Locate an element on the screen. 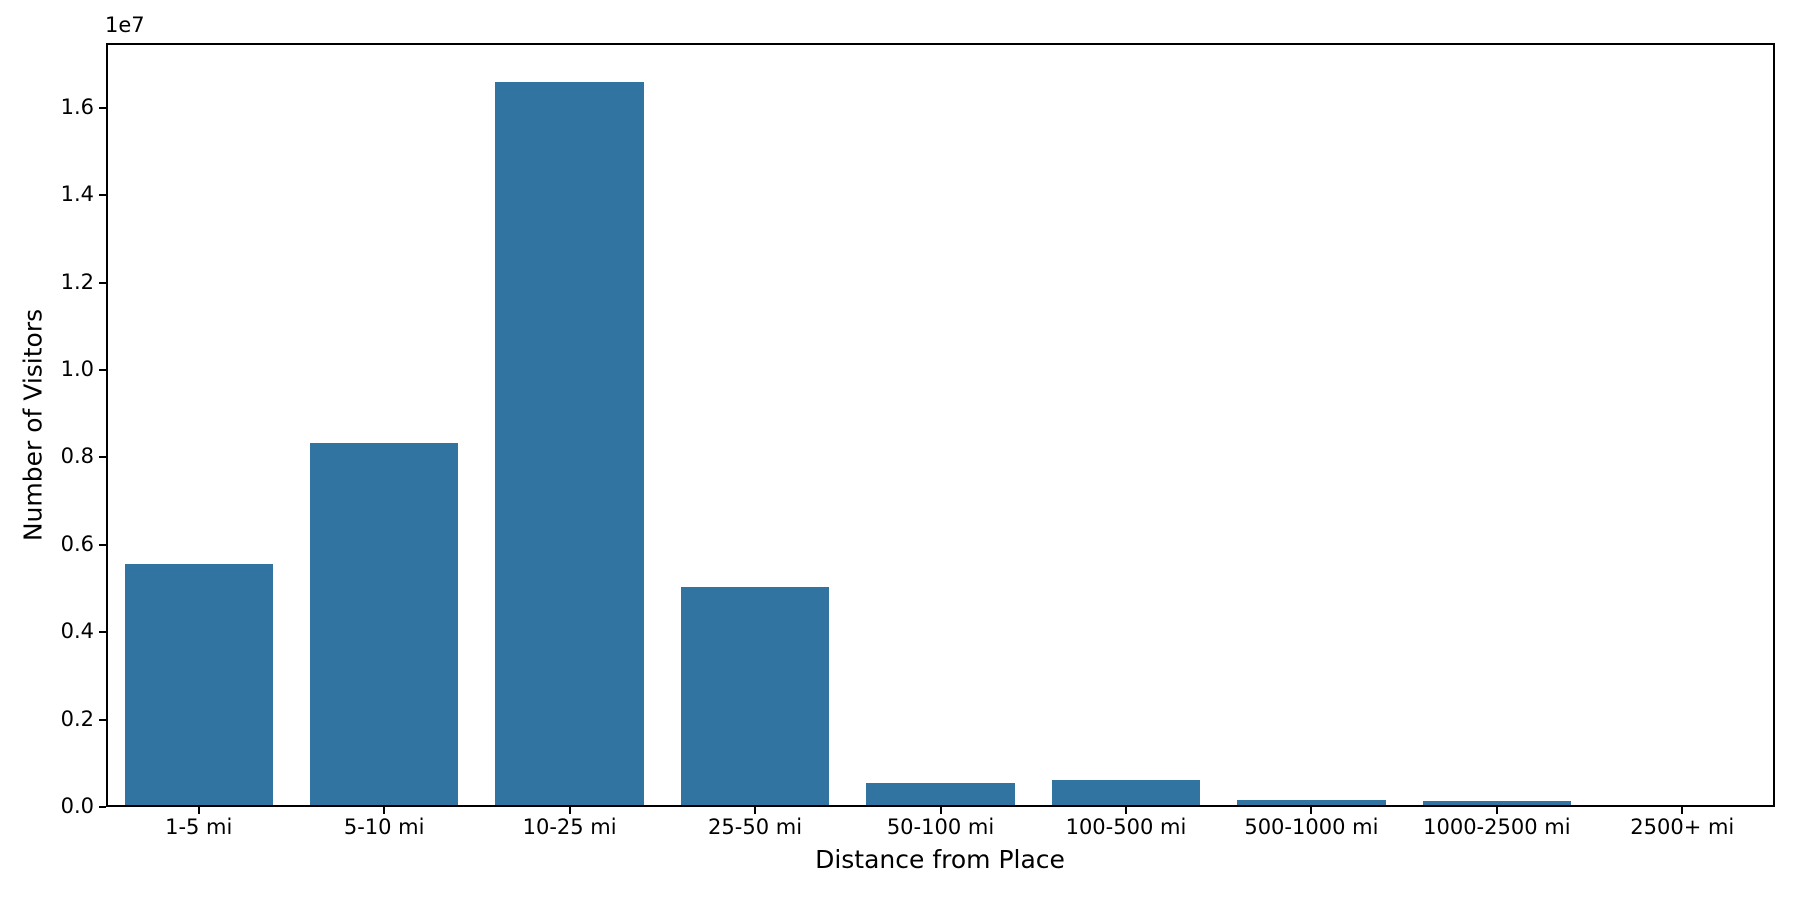 Image resolution: width=1800 pixels, height=900 pixels. x-tick-label: 25-50 mi is located at coordinates (755, 827).